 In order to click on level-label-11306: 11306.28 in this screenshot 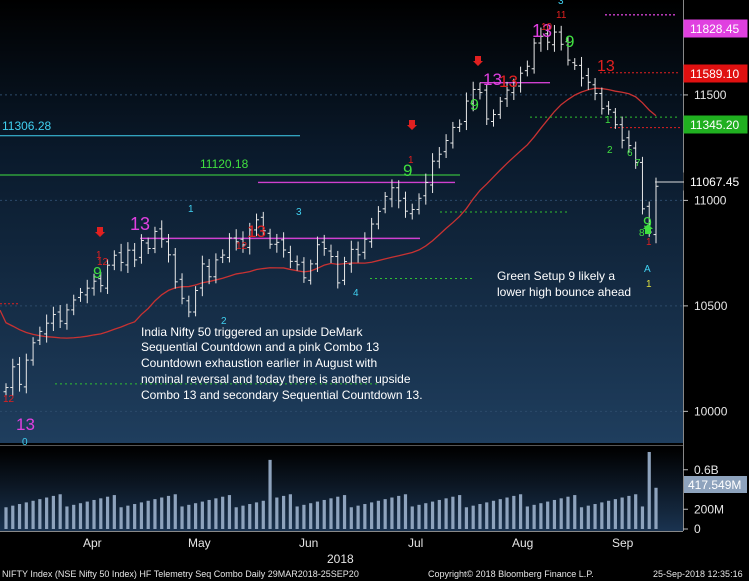, I will do `click(26, 126)`.